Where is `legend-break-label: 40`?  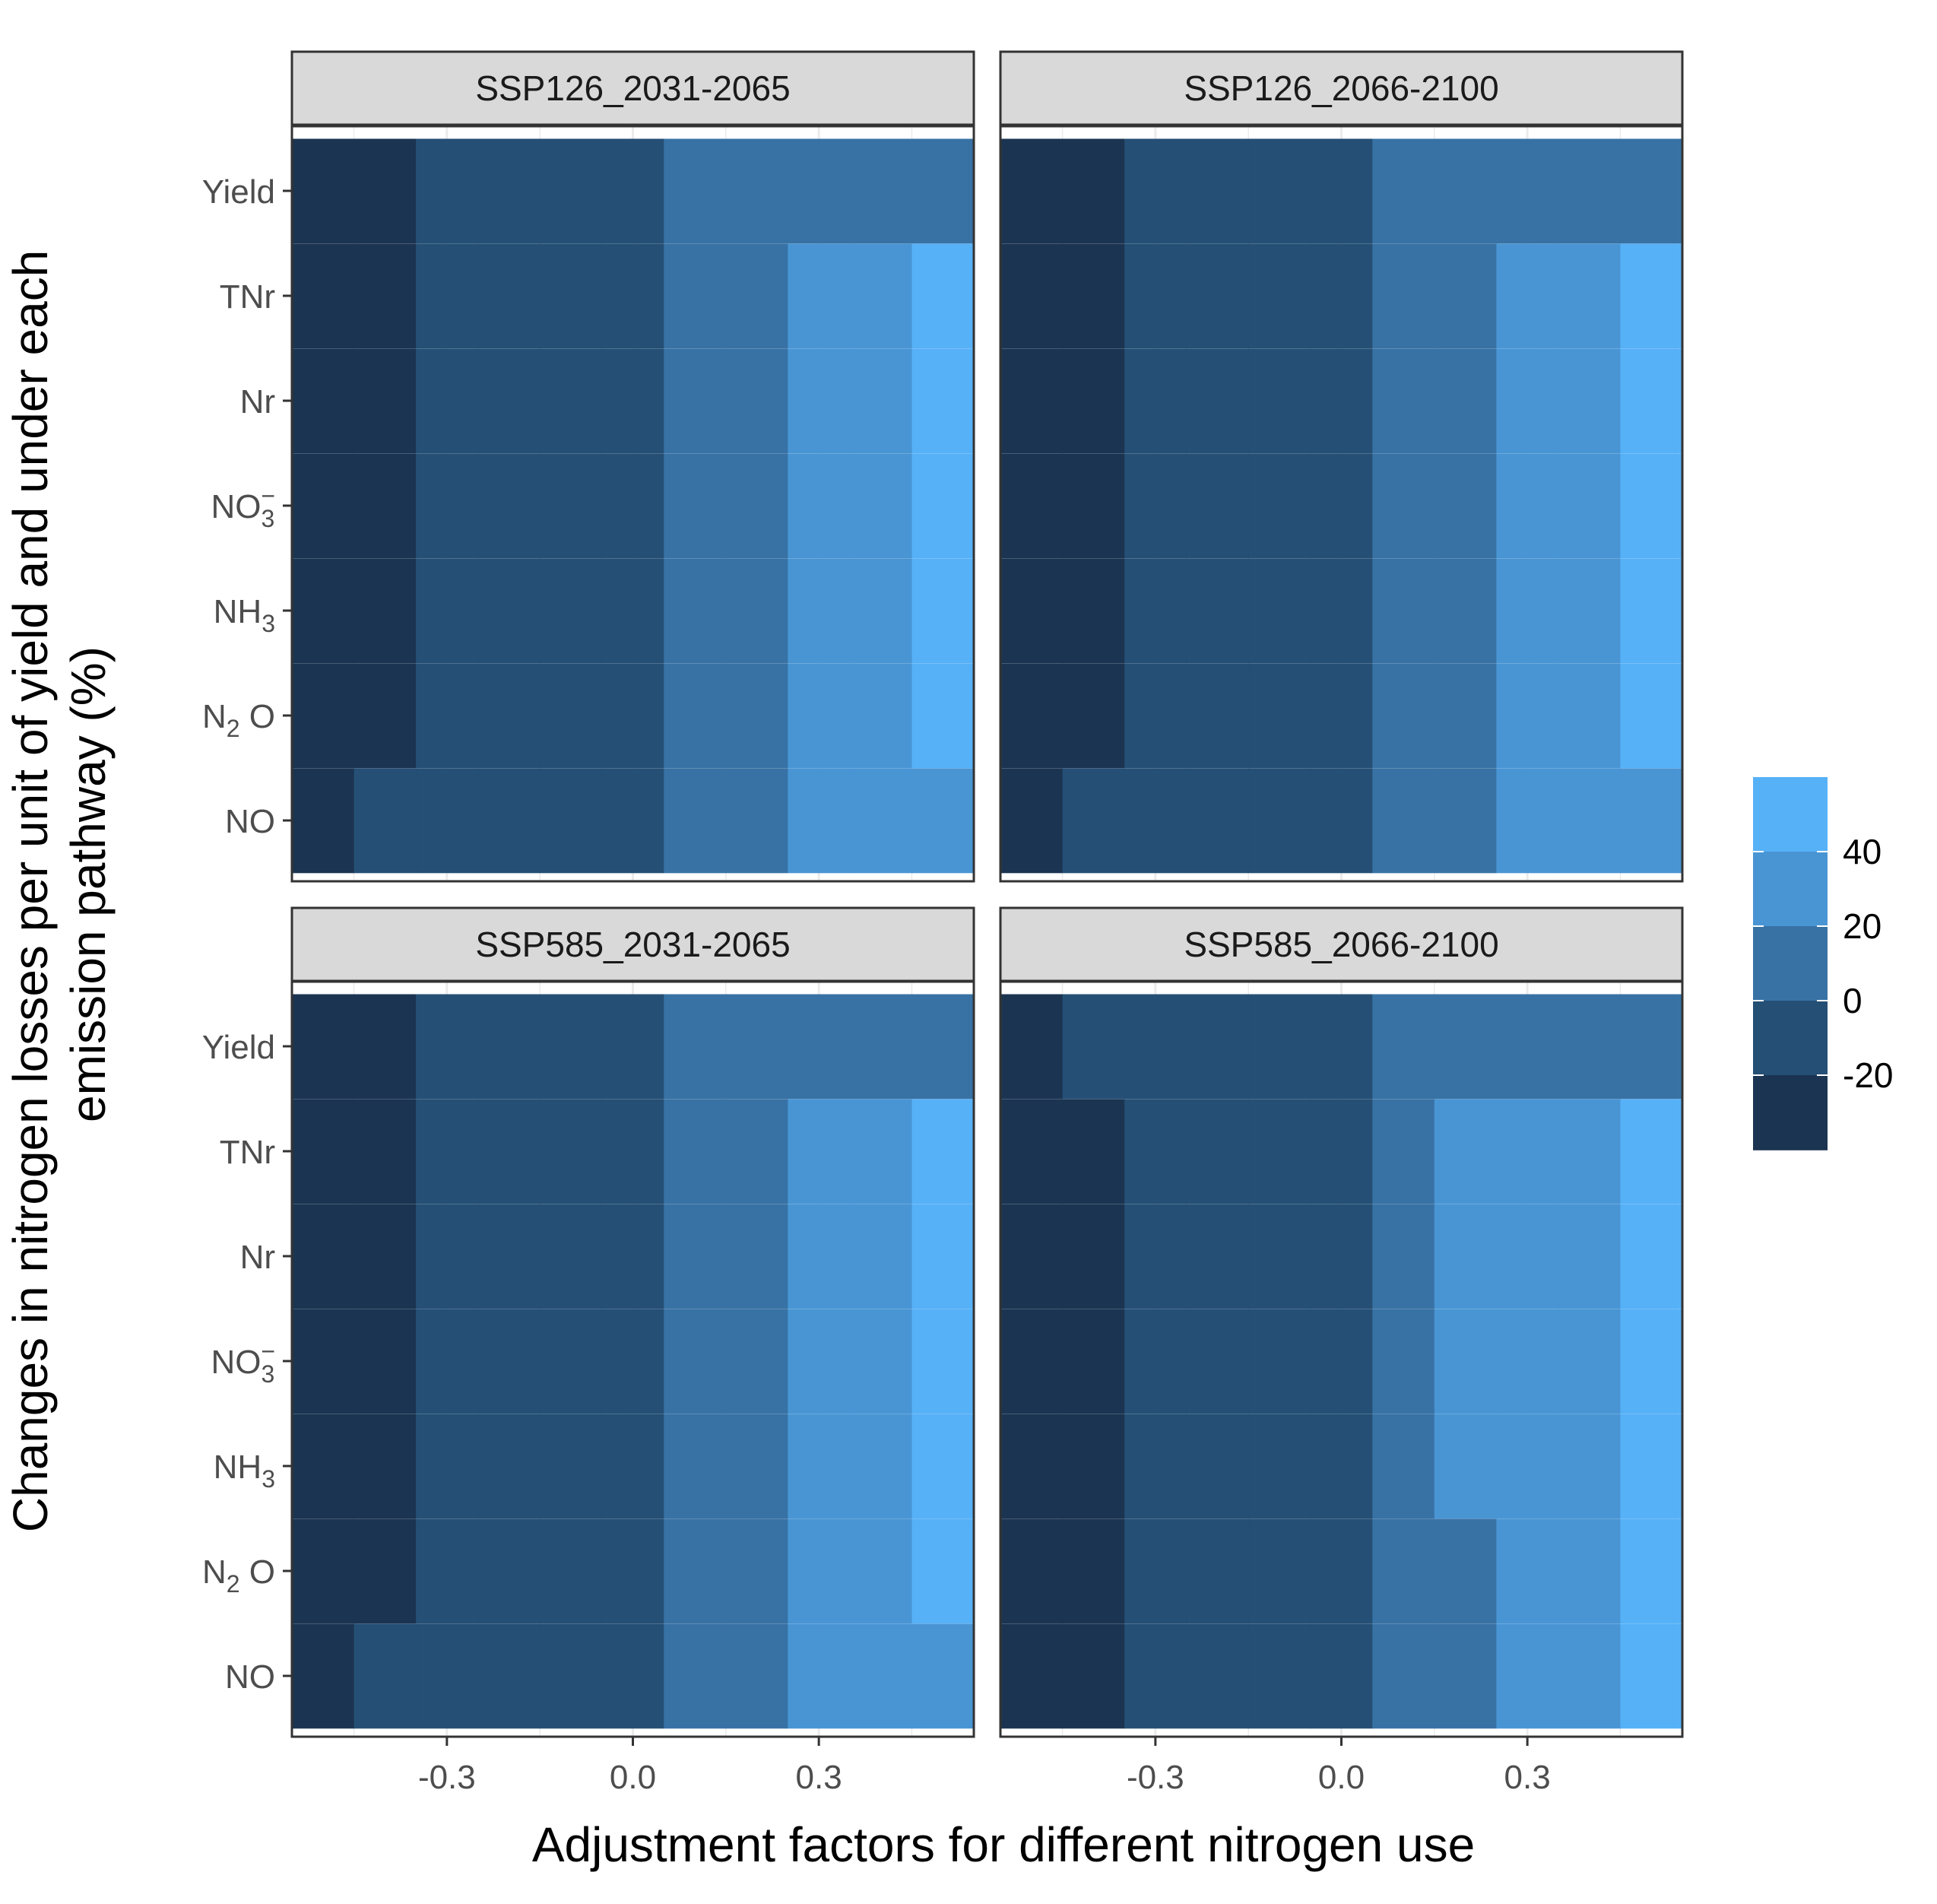
legend-break-label: 40 is located at coordinates (1862, 851).